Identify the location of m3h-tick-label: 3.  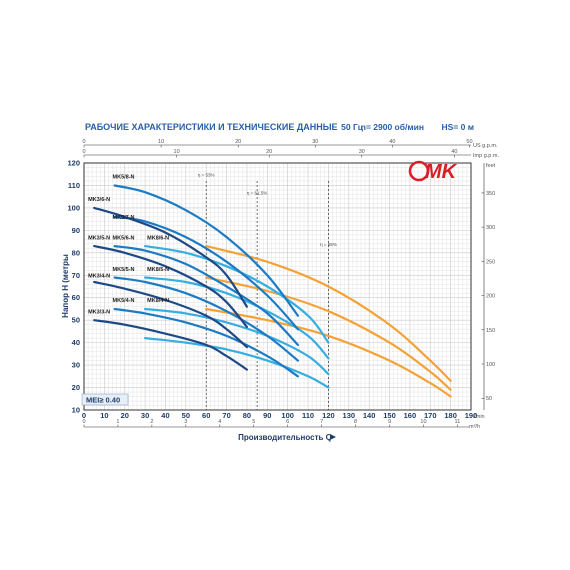
(185, 422).